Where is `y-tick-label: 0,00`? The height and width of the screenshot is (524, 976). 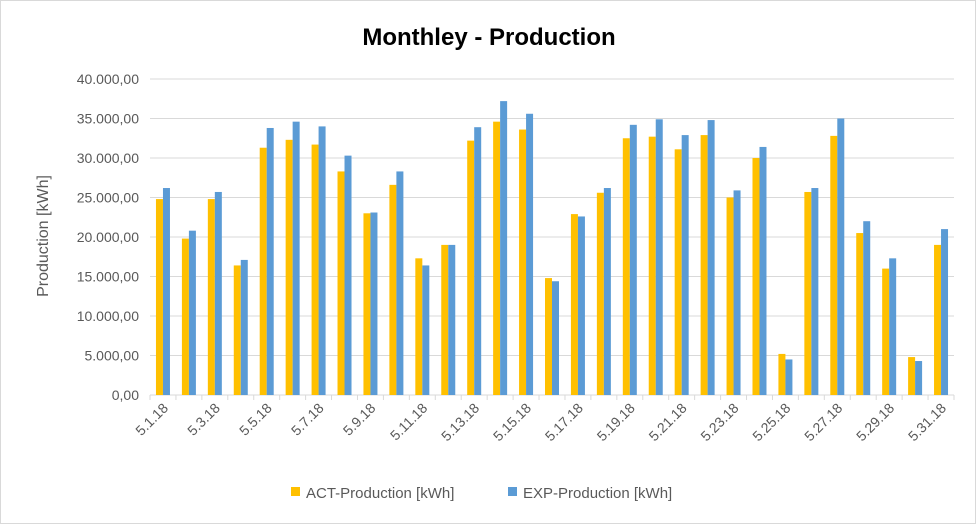 y-tick-label: 0,00 is located at coordinates (125, 395).